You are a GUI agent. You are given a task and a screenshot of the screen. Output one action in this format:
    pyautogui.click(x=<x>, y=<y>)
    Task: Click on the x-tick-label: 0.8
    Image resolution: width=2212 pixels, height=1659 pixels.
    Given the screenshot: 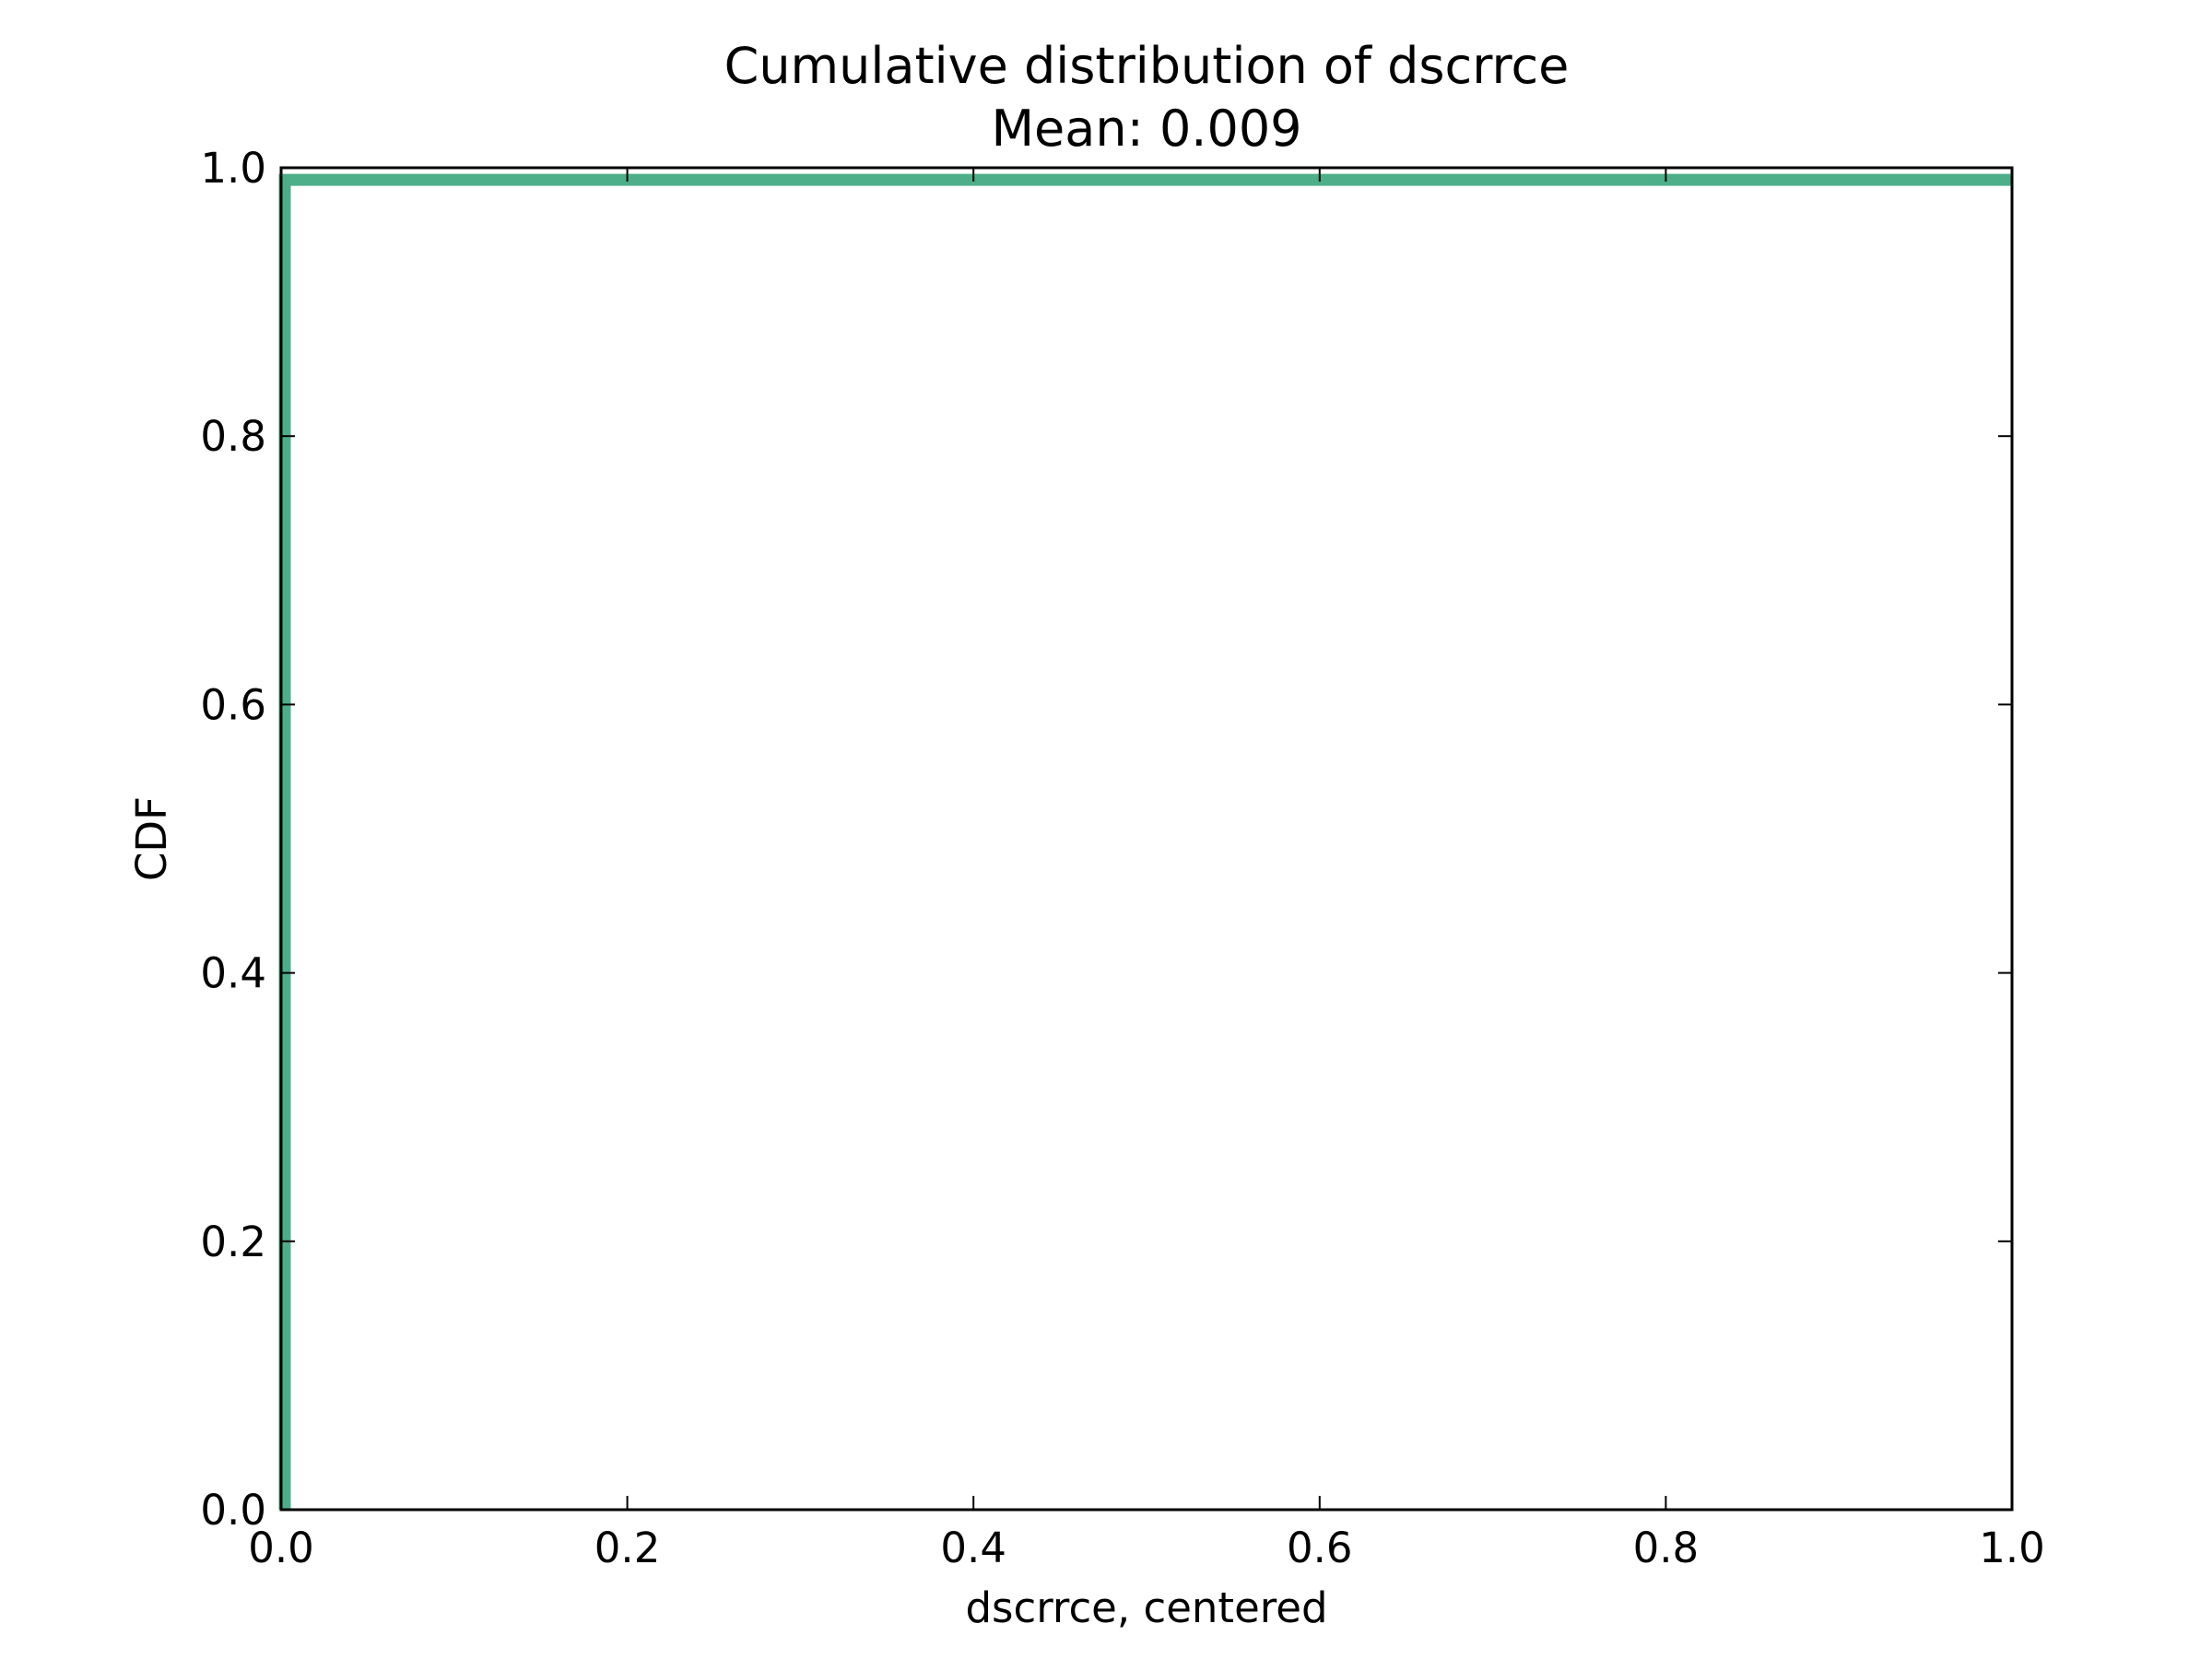 What is the action you would take?
    pyautogui.click(x=1666, y=1548)
    